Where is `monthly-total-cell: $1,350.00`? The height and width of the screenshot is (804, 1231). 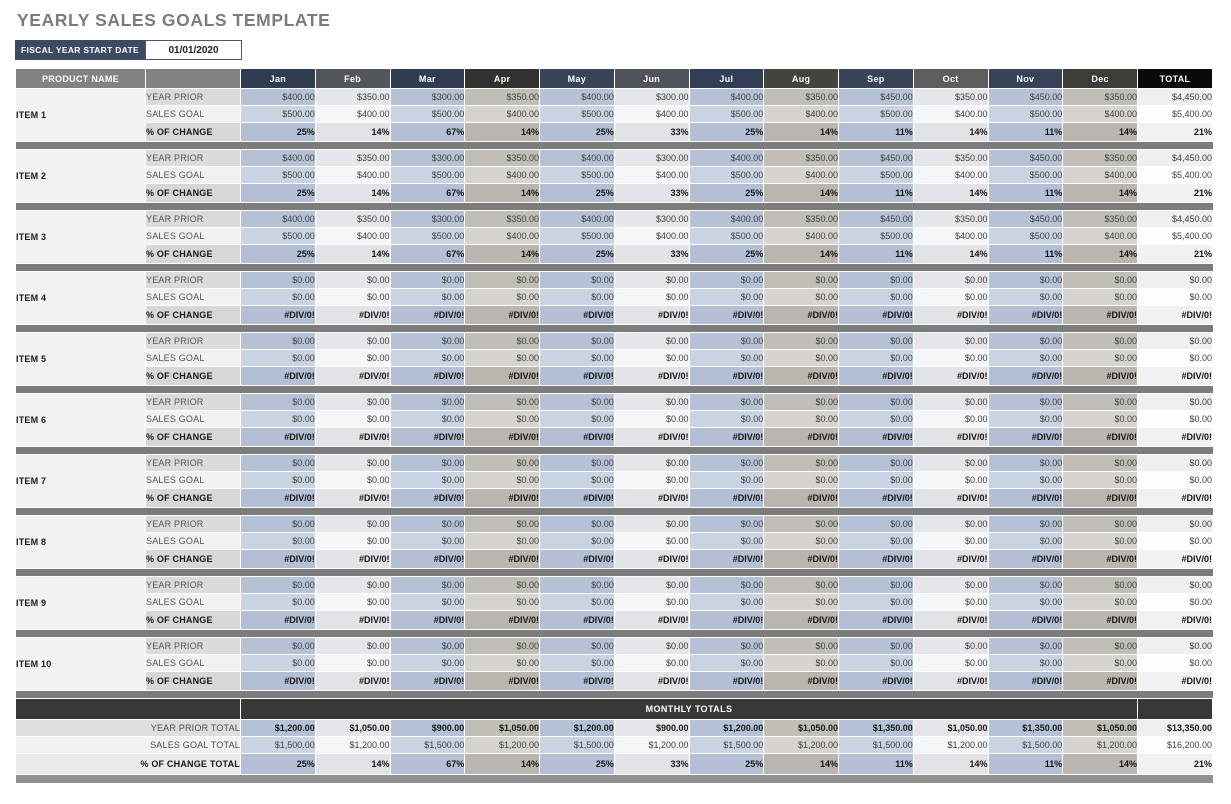 monthly-total-cell: $1,350.00 is located at coordinates (876, 728).